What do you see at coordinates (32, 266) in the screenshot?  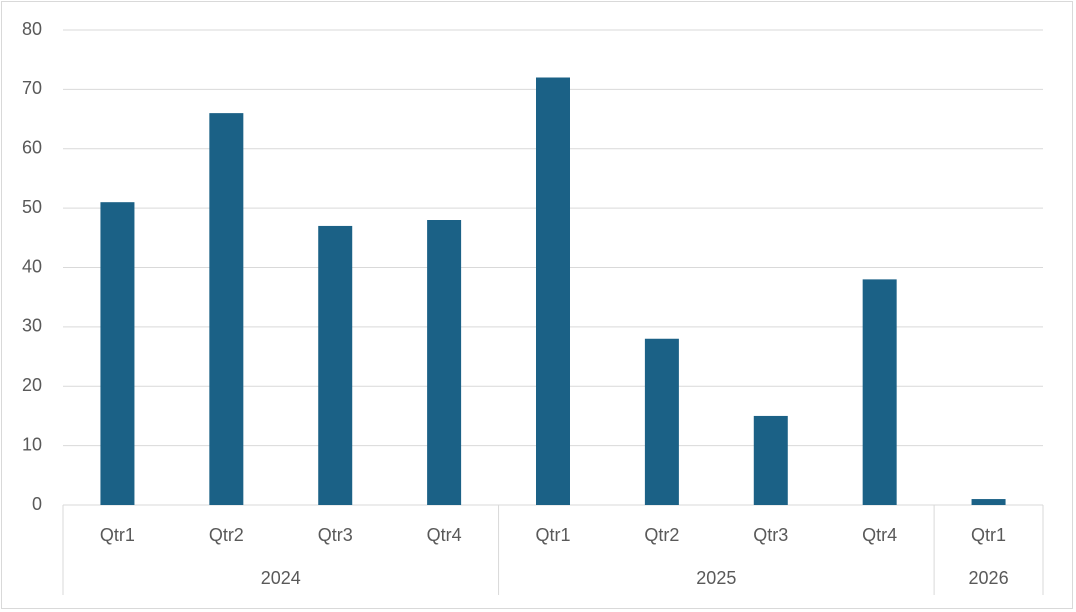 I see `y-tick-label: 40` at bounding box center [32, 266].